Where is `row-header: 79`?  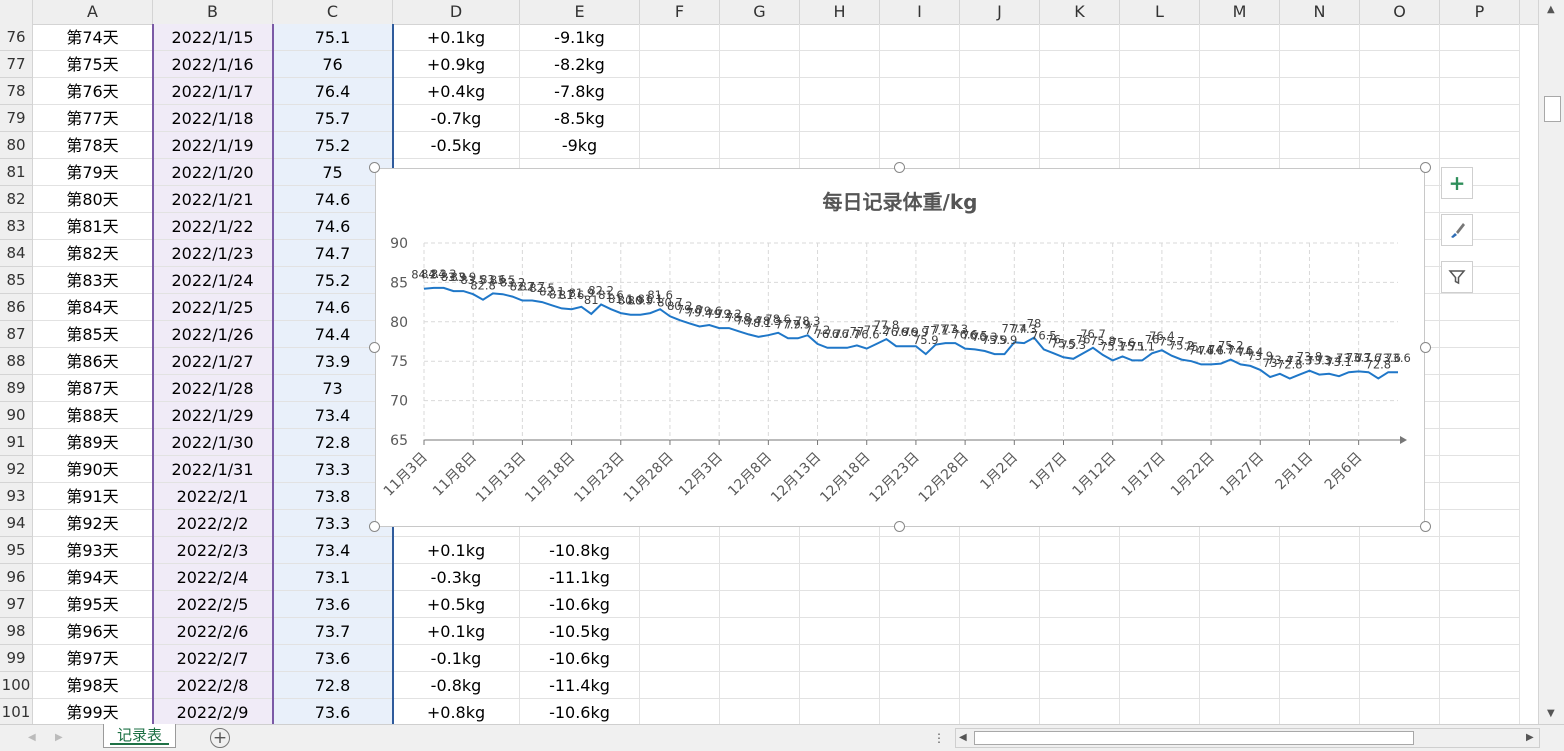
row-header: 79 is located at coordinates (16, 118).